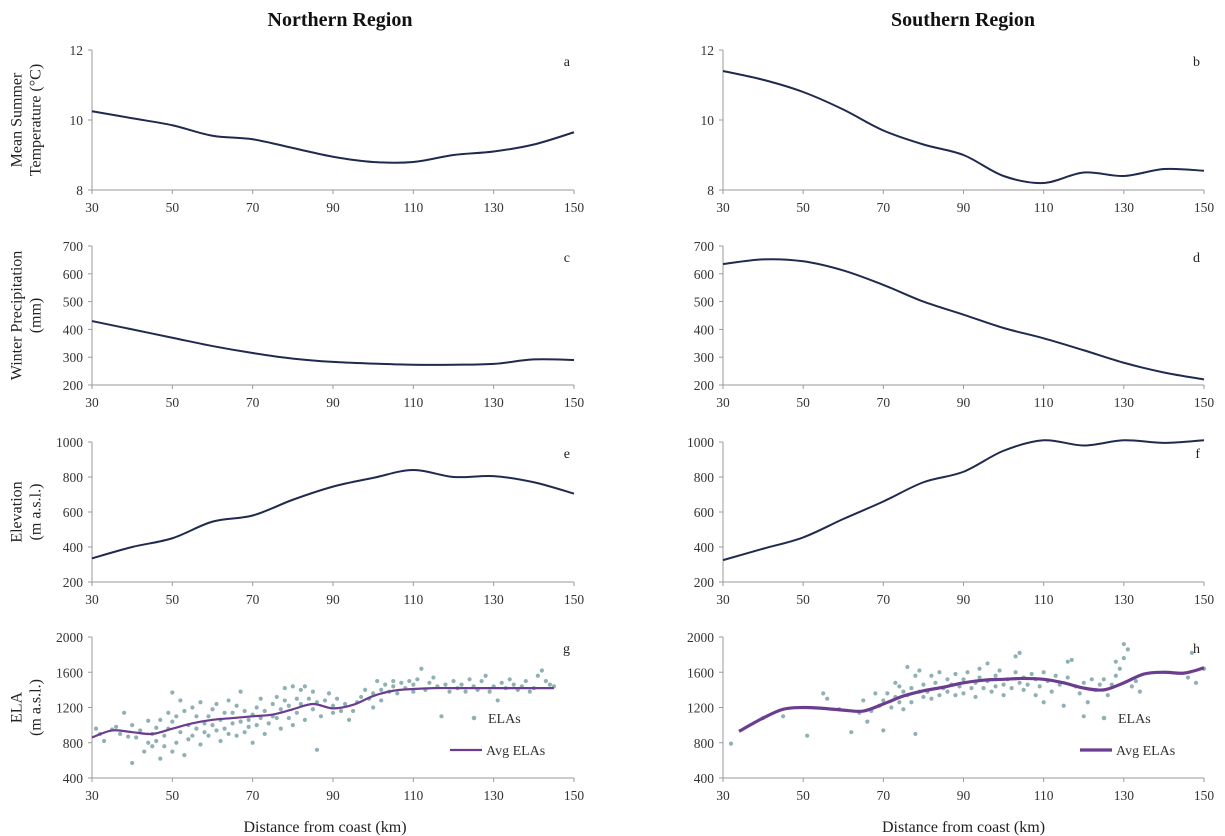  What do you see at coordinates (1134, 719) in the screenshot?
I see `legend-label-points: ELAs` at bounding box center [1134, 719].